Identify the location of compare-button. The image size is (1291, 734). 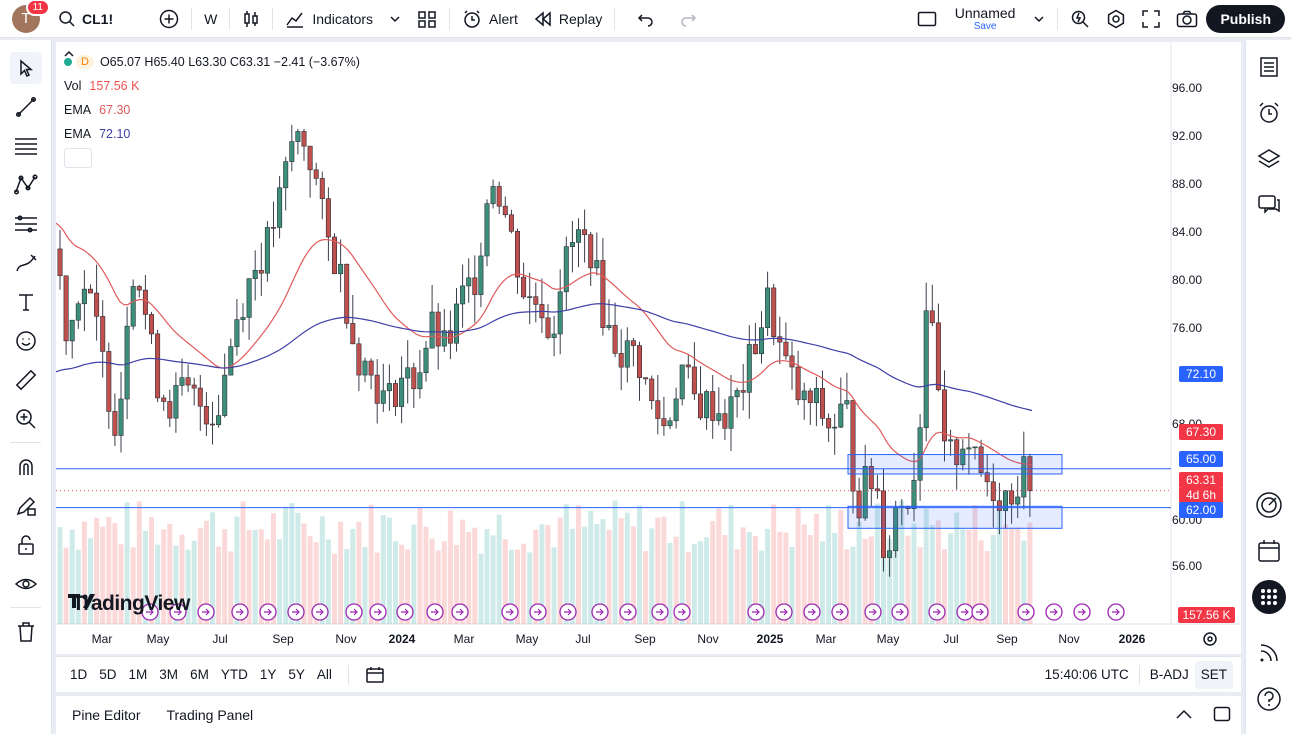
(169, 19).